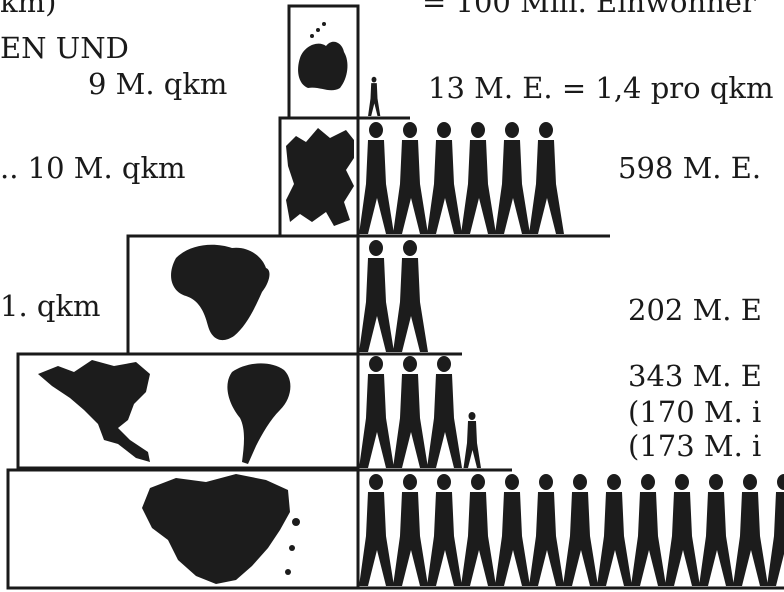  Describe the element at coordinates (64, 48) in the screenshot. I see `heading-fragment: EN UND` at that location.